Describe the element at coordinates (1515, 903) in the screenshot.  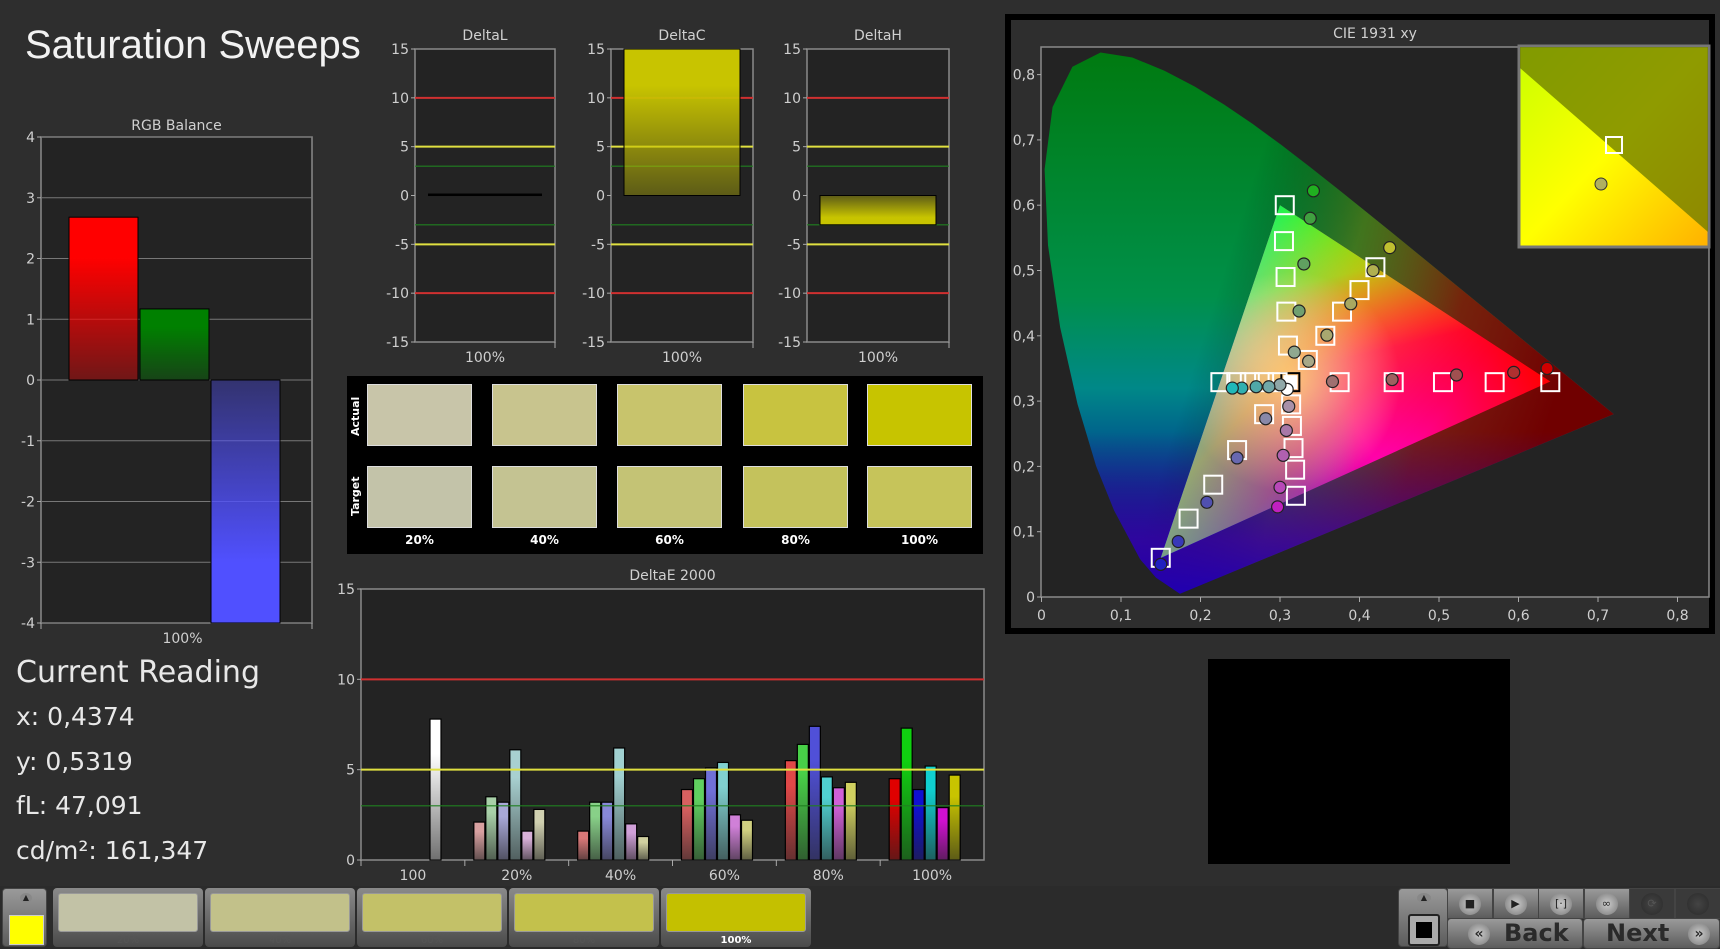
I see `play-button: ▶` at that location.